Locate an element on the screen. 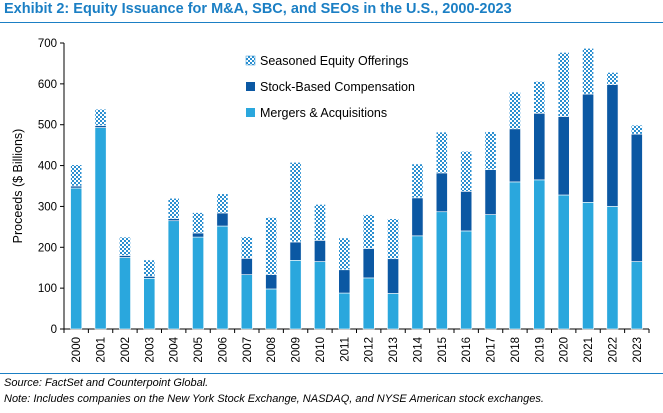 The image size is (663, 413). x-tick-label: 2006 is located at coordinates (223, 350).